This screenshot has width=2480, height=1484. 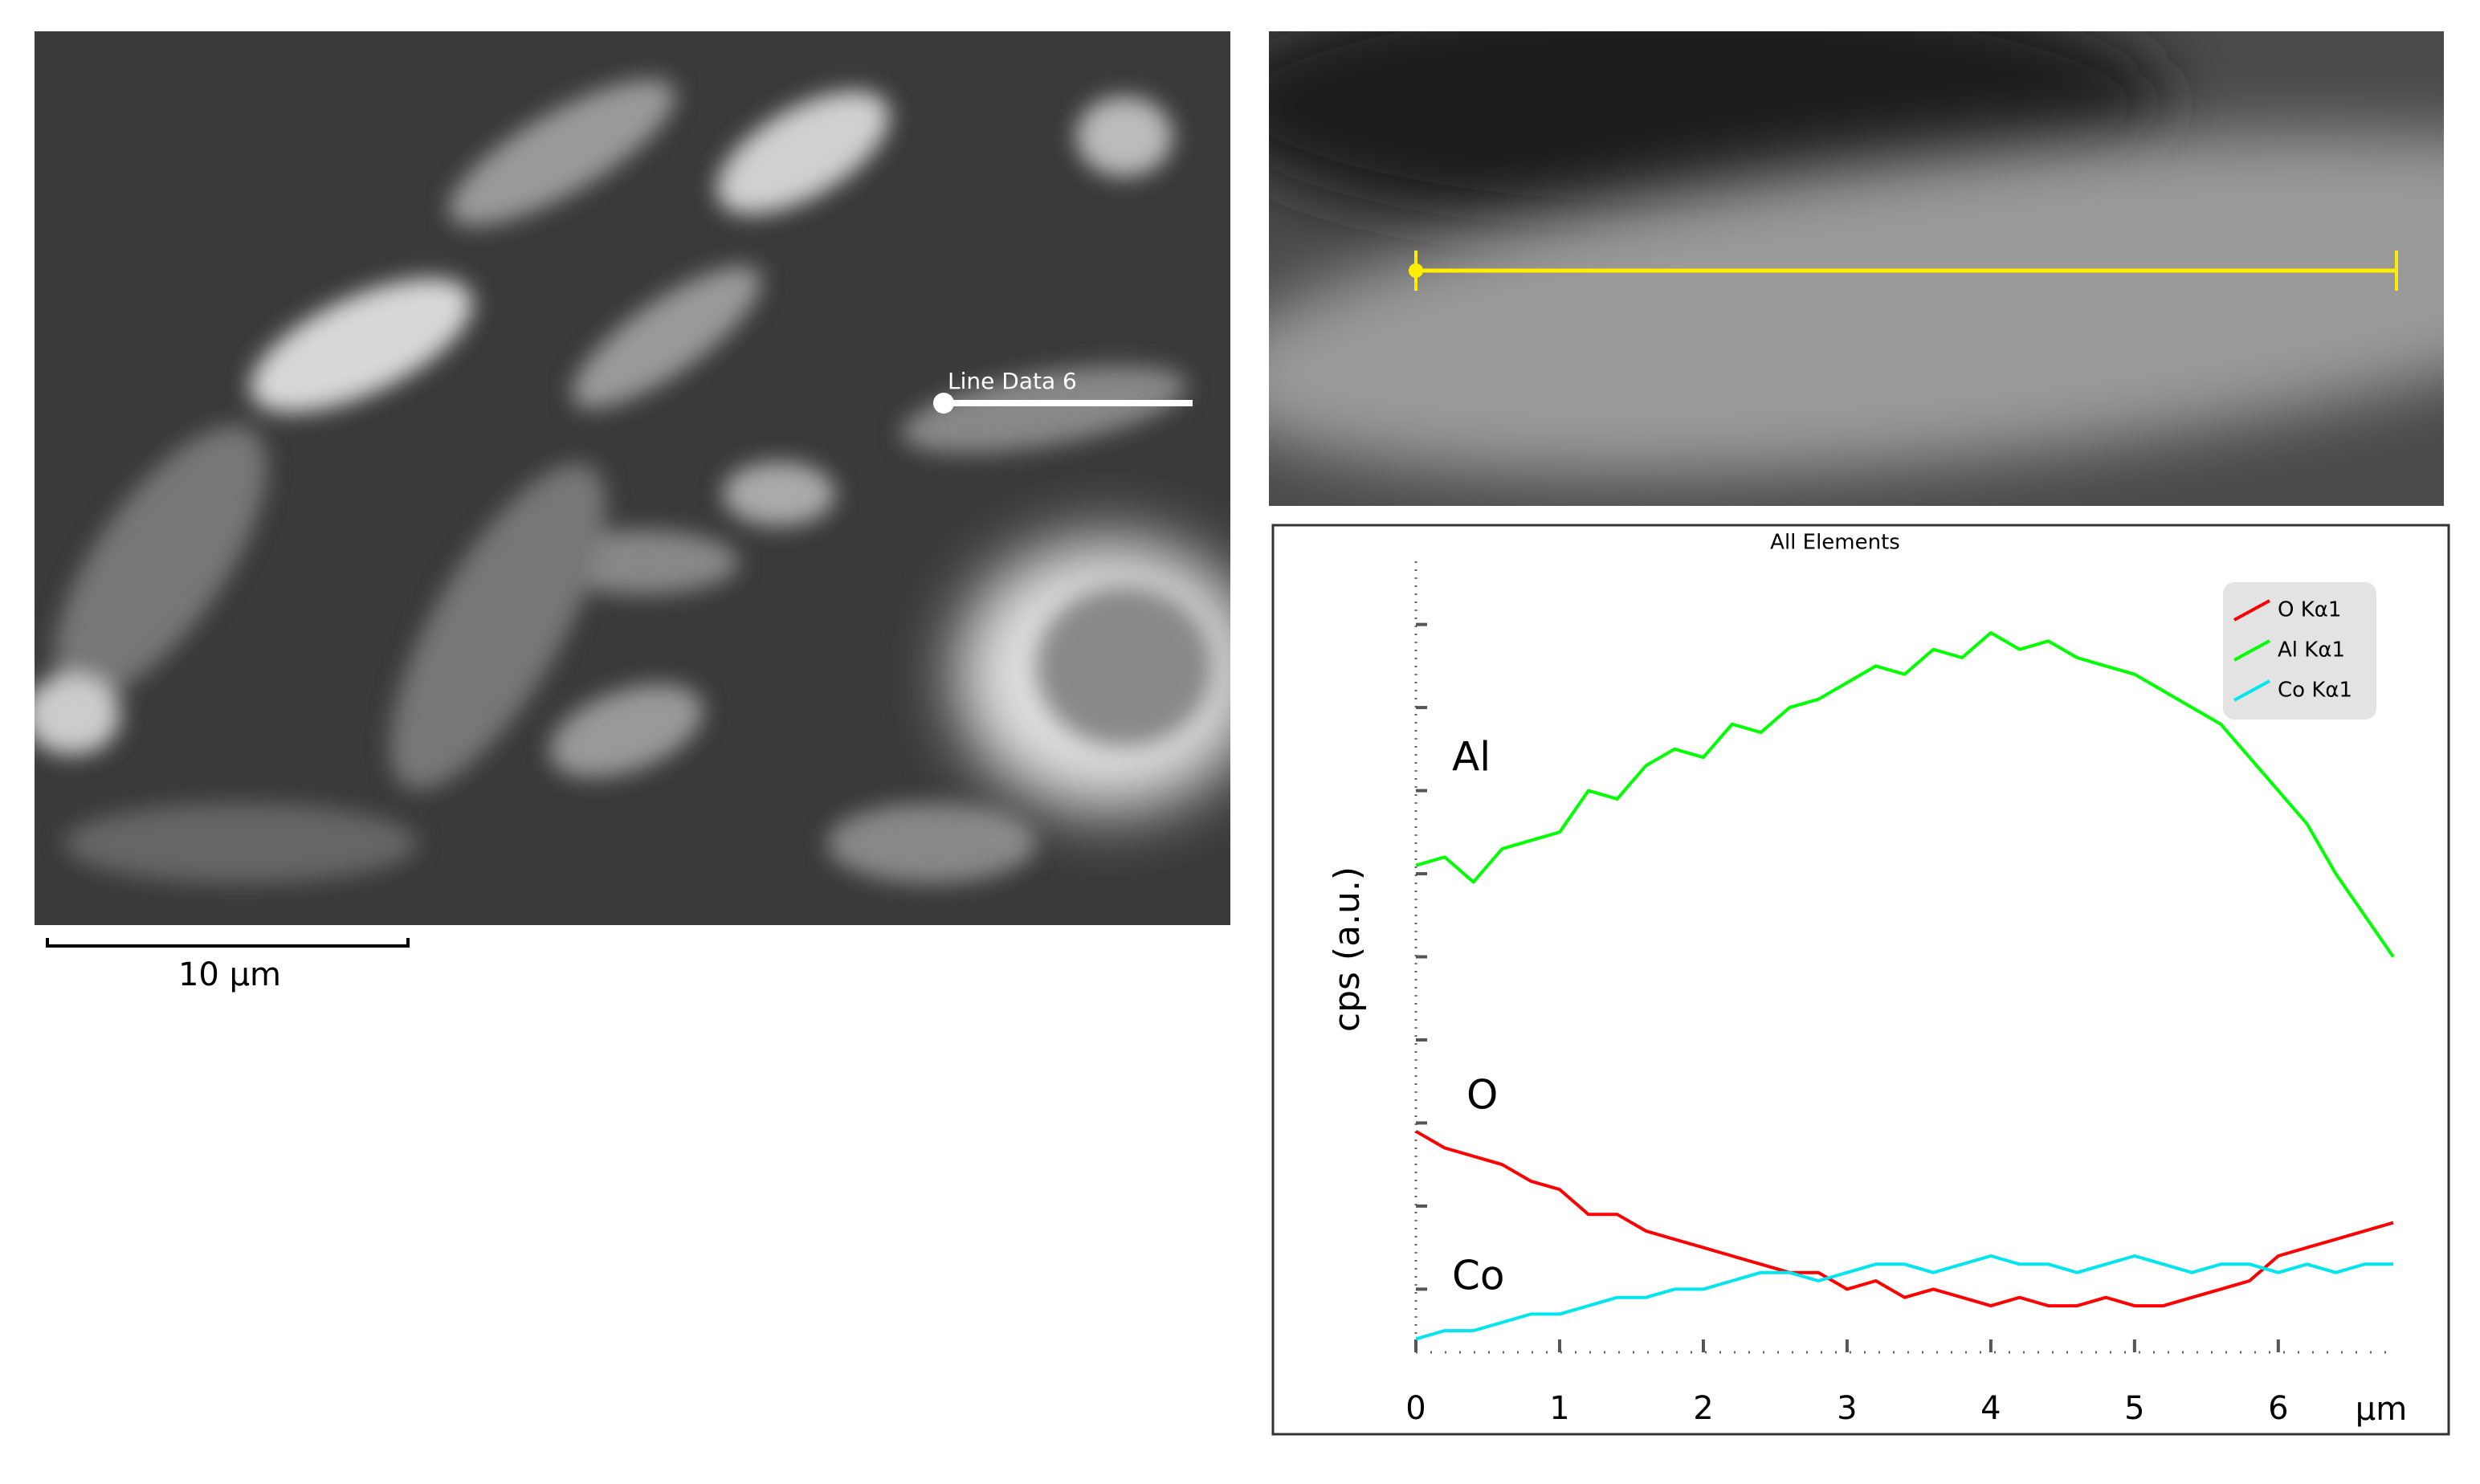 What do you see at coordinates (228, 943) in the screenshot?
I see `scale-bar` at bounding box center [228, 943].